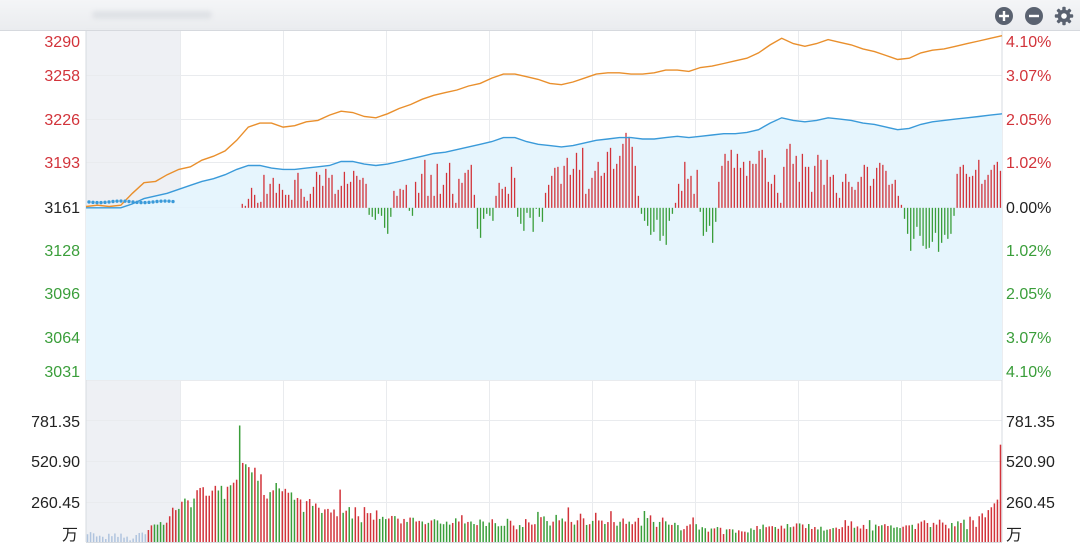 This screenshot has height=547, width=1080. I want to click on volume-tick-left: 260.45, so click(55, 503).